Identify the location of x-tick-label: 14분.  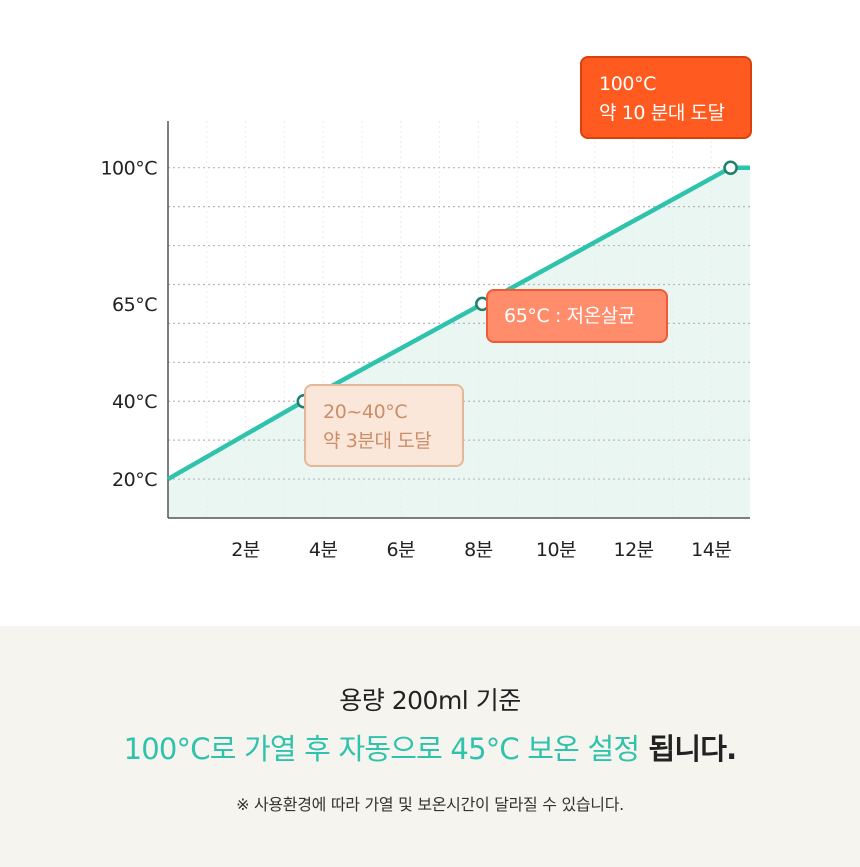
(711, 550).